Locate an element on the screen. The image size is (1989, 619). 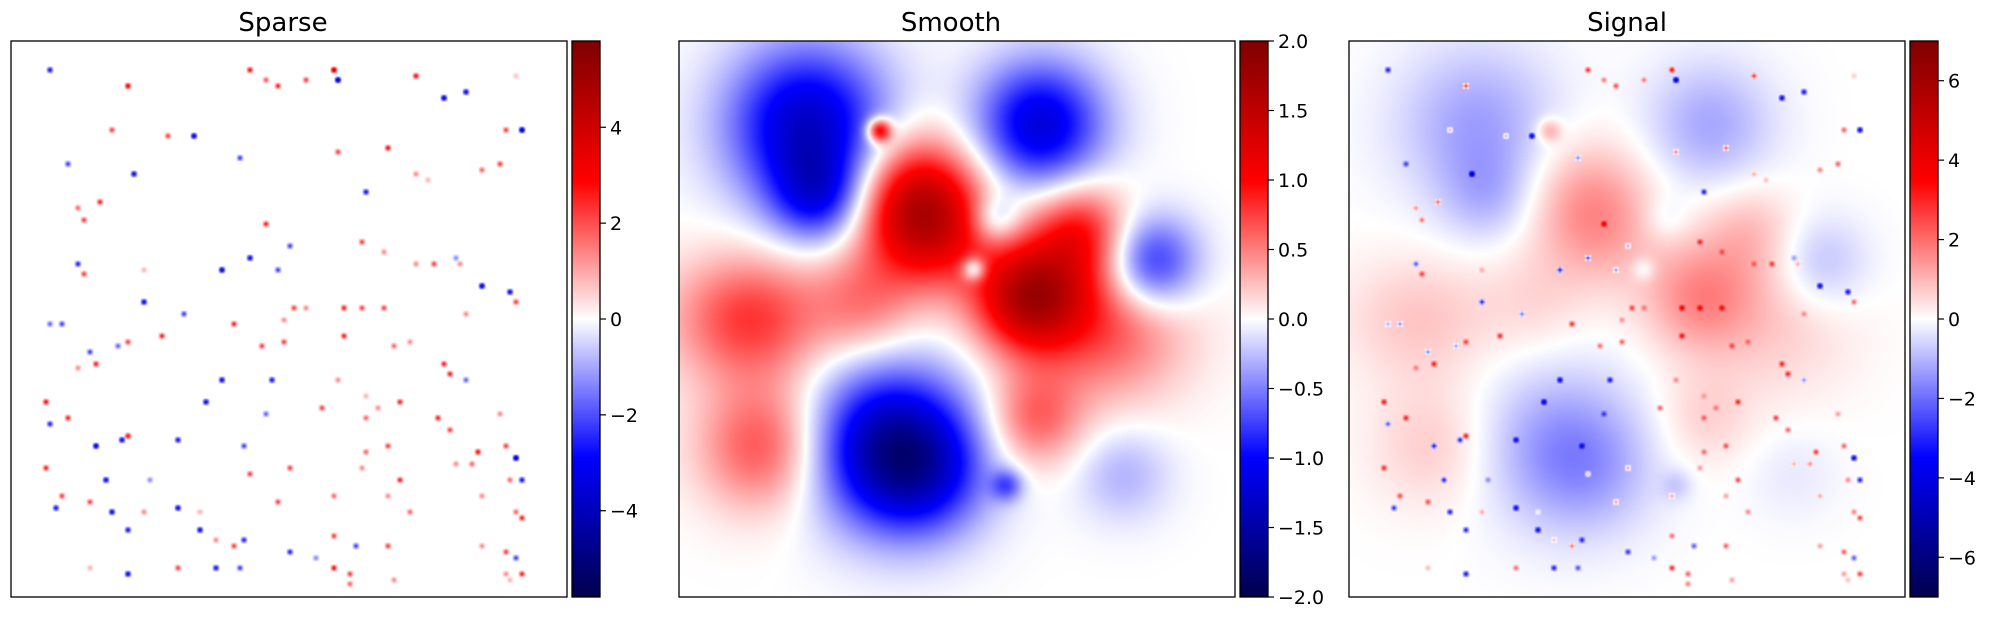
panel-title-smooth: Smooth is located at coordinates (951, 23).